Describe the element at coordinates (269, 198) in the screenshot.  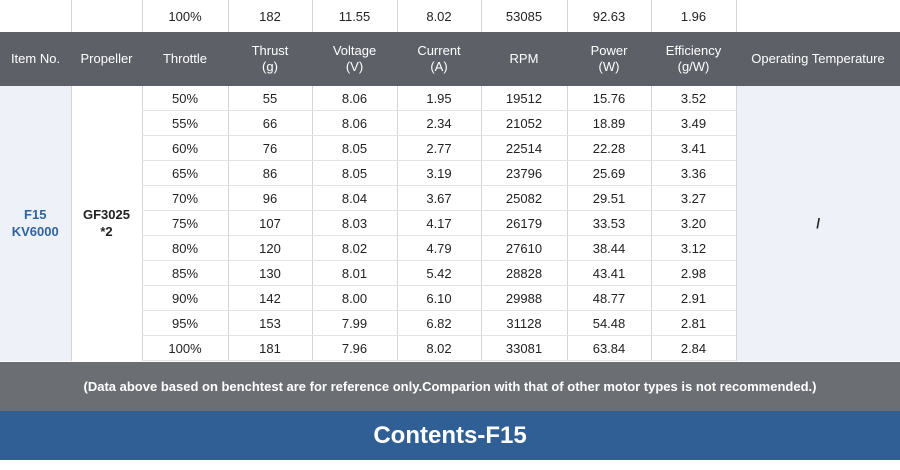
I see `table-cell: 96` at that location.